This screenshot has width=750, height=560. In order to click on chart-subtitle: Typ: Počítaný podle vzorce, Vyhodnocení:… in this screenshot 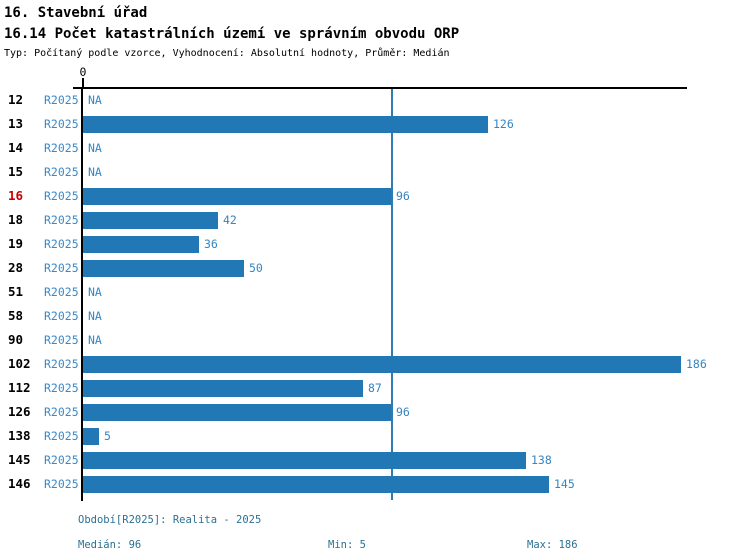, I will do `click(227, 53)`.